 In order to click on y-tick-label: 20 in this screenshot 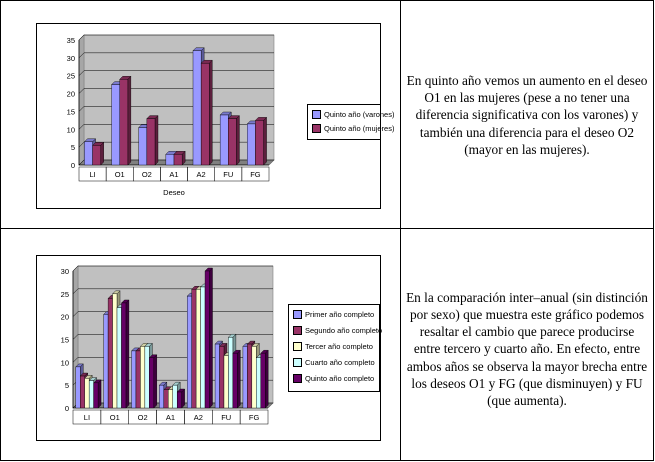, I will do `click(65, 317)`.